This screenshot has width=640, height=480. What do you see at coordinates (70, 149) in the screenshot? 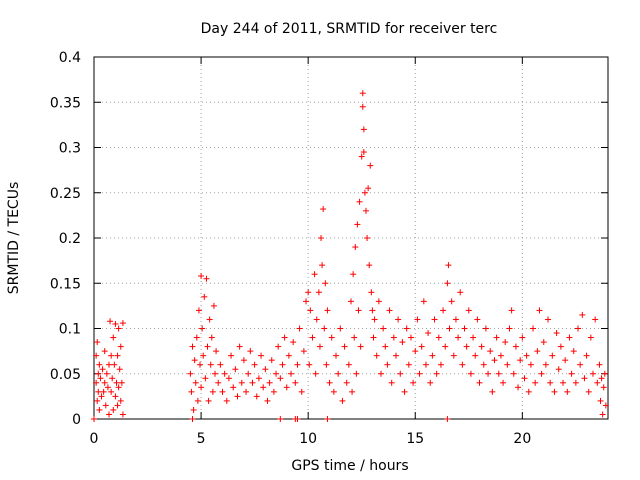
I see `y-tick-label: 0.3` at bounding box center [70, 149].